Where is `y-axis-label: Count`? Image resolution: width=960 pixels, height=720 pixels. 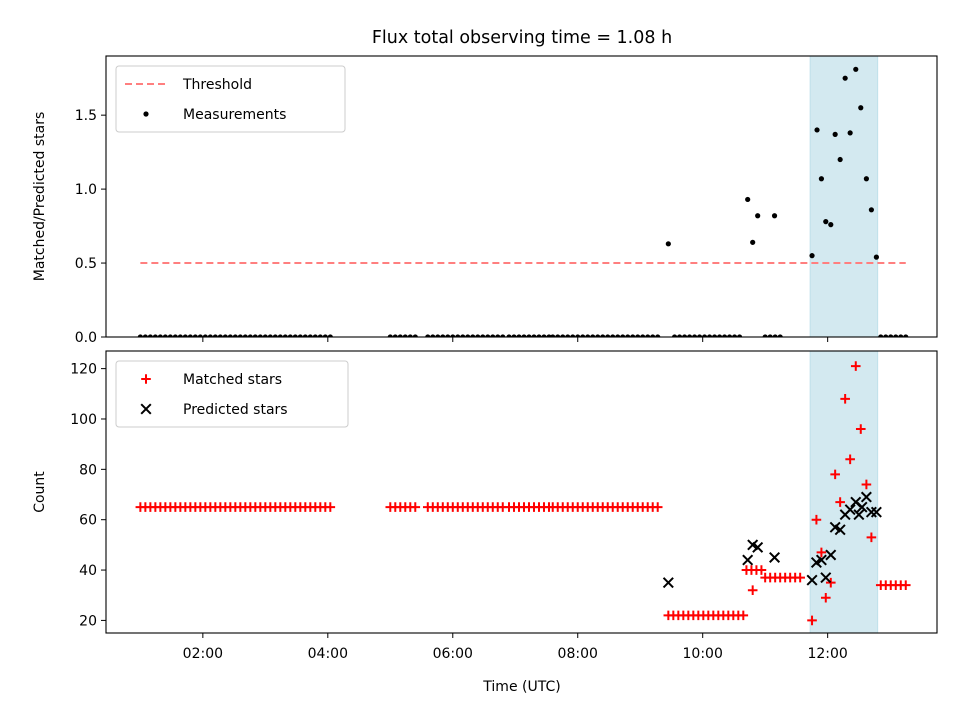 y-axis-label: Count is located at coordinates (40, 492).